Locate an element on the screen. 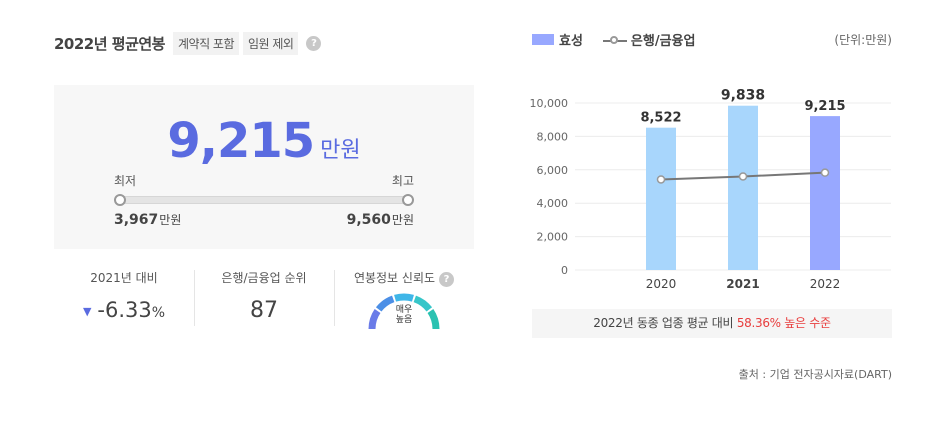  reliability-help-icon: ? is located at coordinates (447, 279).